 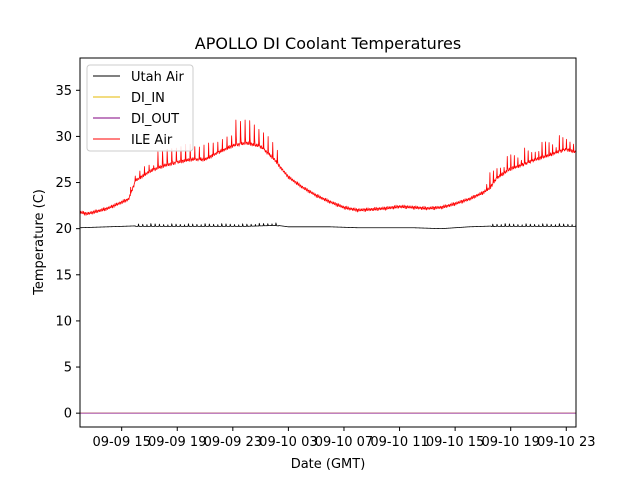 What do you see at coordinates (455, 442) in the screenshot?
I see `x-tick-label: 09-10 15` at bounding box center [455, 442].